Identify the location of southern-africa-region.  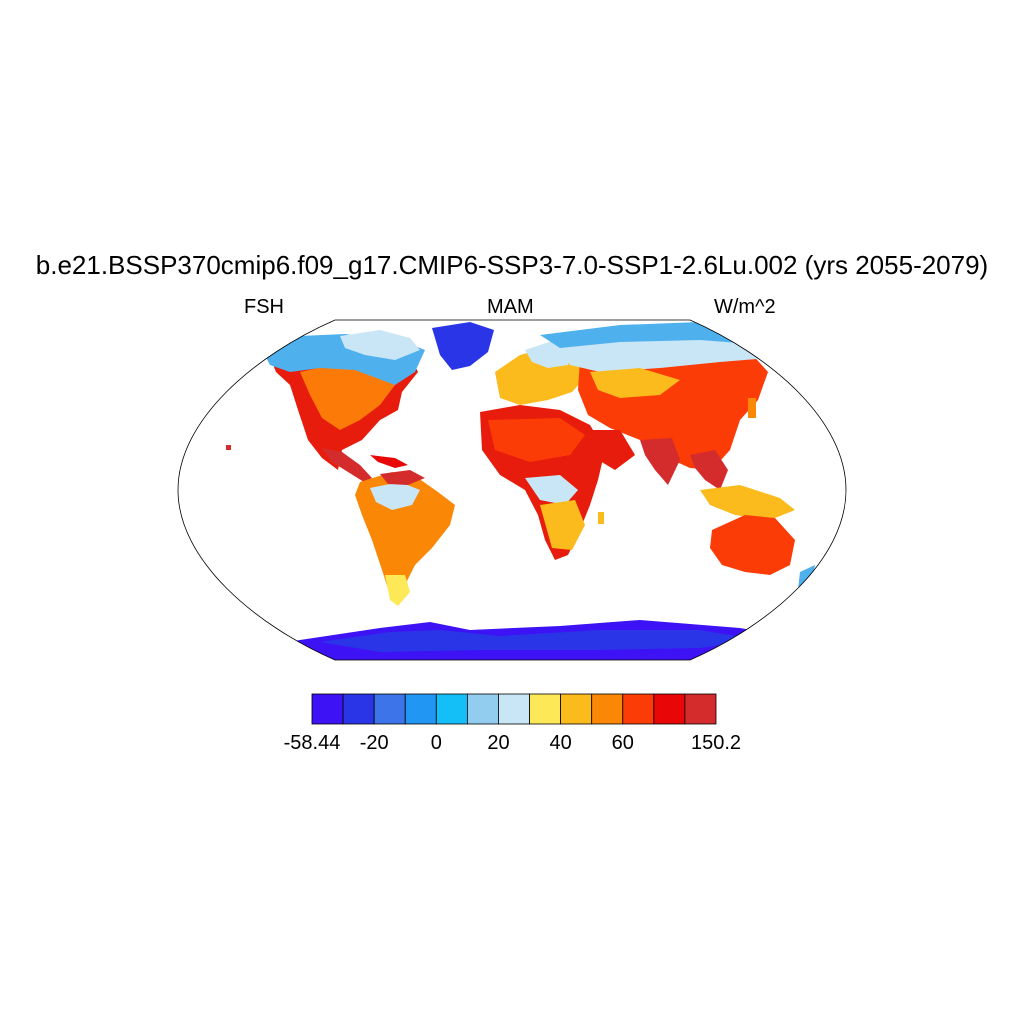
(562, 525).